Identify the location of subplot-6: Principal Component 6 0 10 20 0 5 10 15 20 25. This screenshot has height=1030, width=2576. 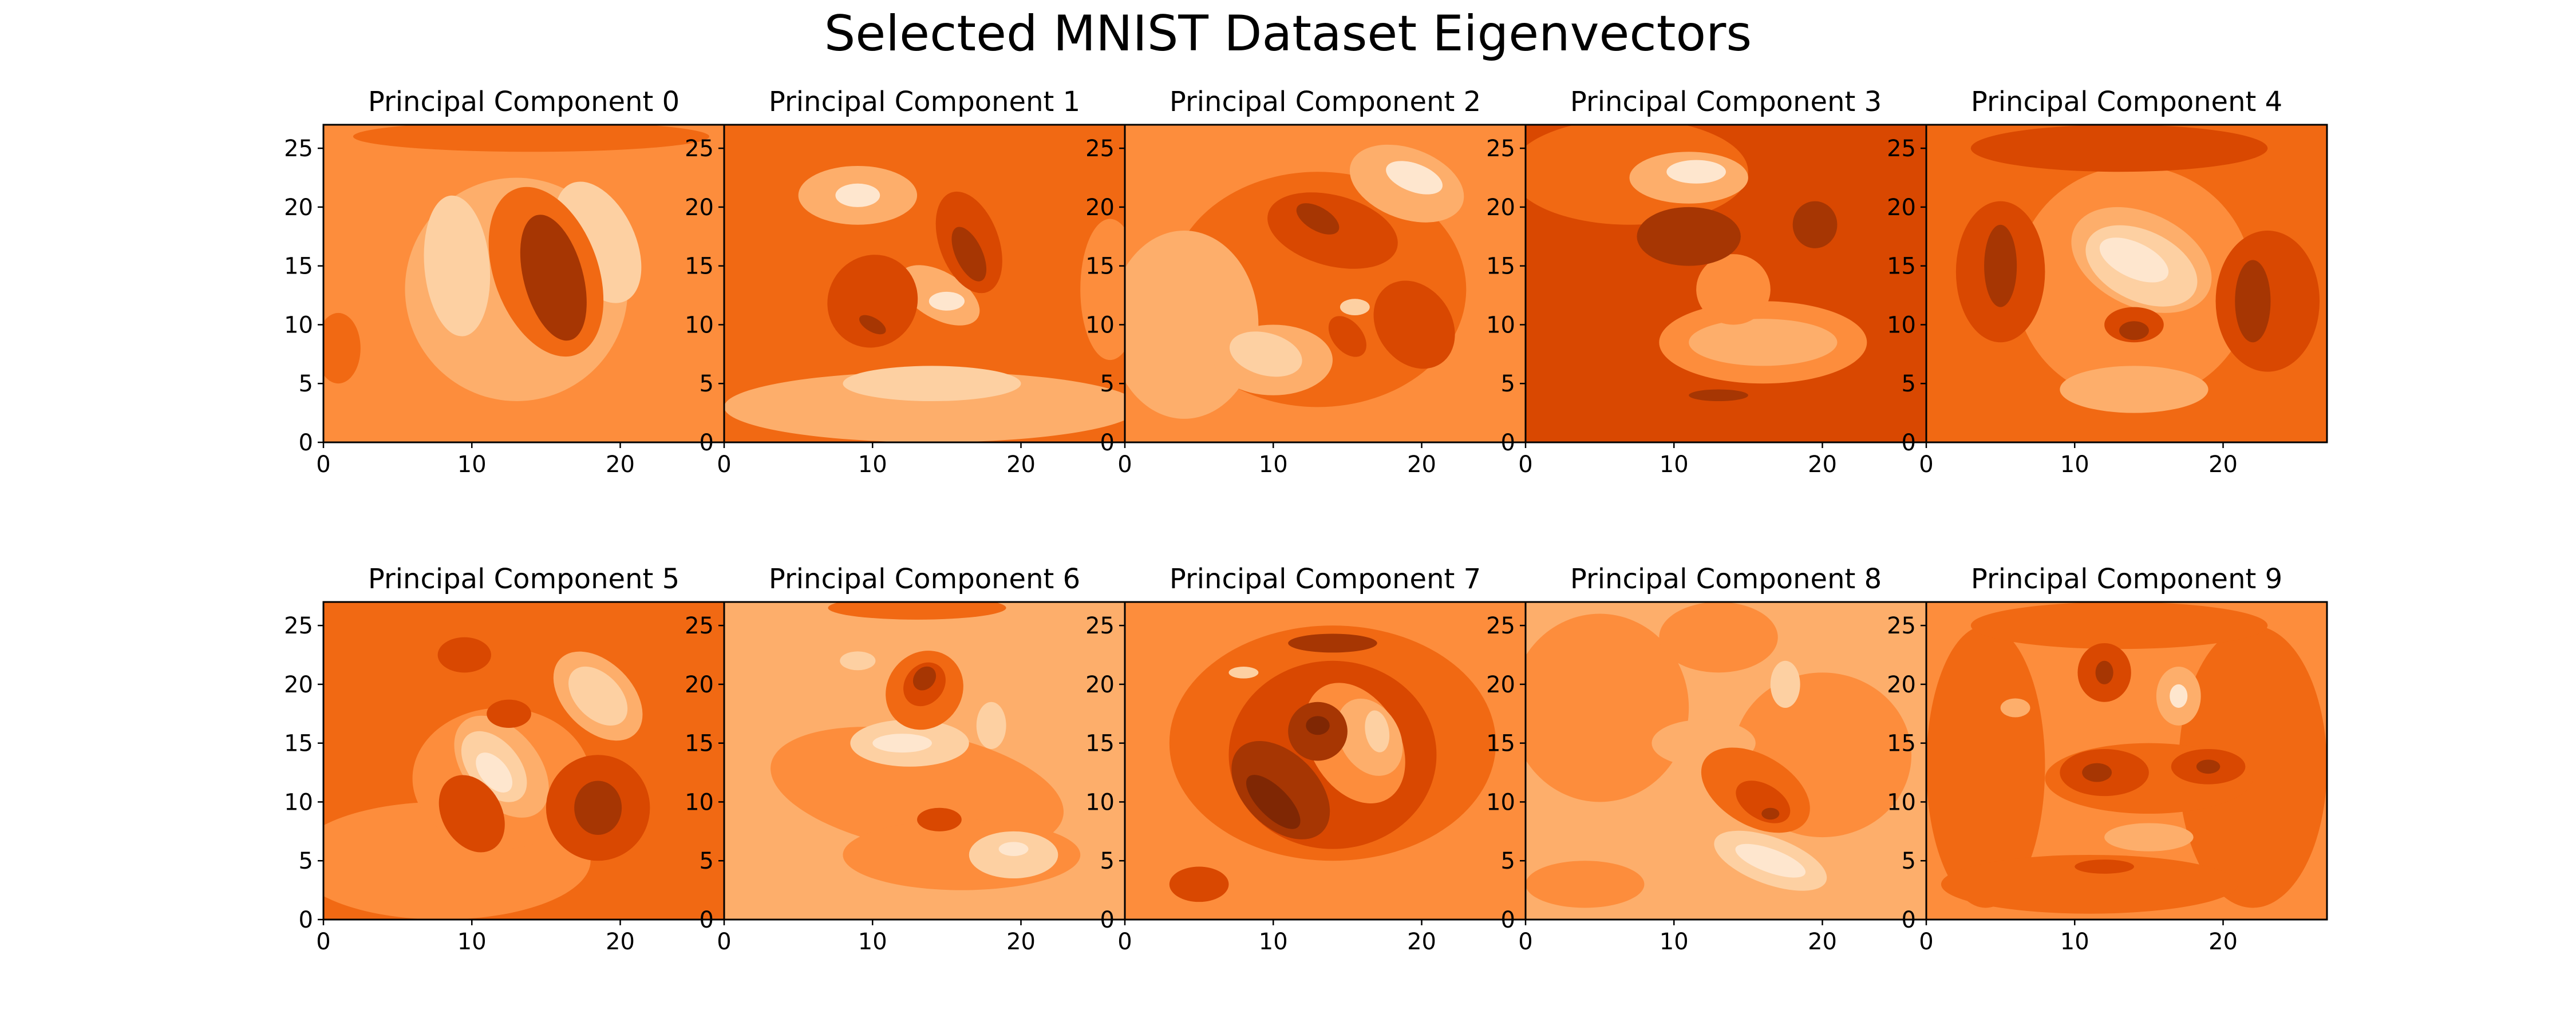
(905, 759).